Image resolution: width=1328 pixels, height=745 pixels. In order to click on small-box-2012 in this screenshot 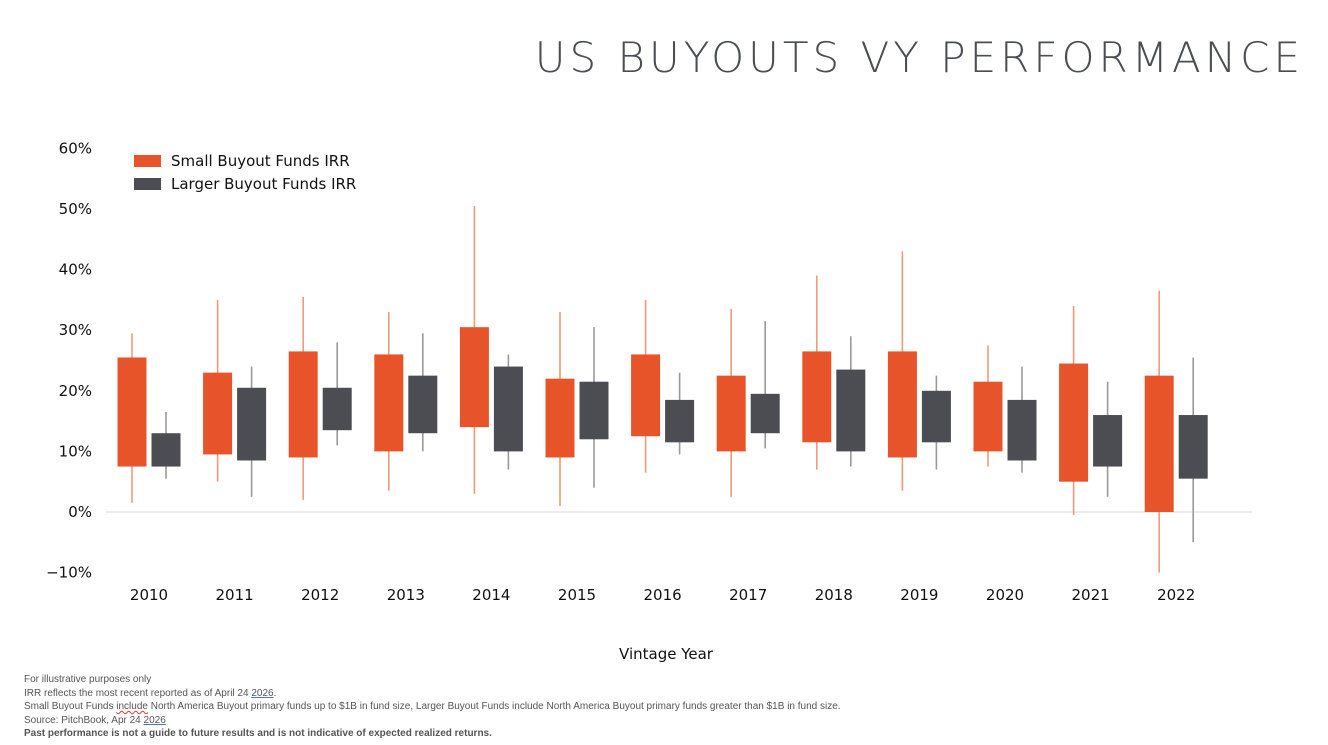, I will do `click(303, 404)`.